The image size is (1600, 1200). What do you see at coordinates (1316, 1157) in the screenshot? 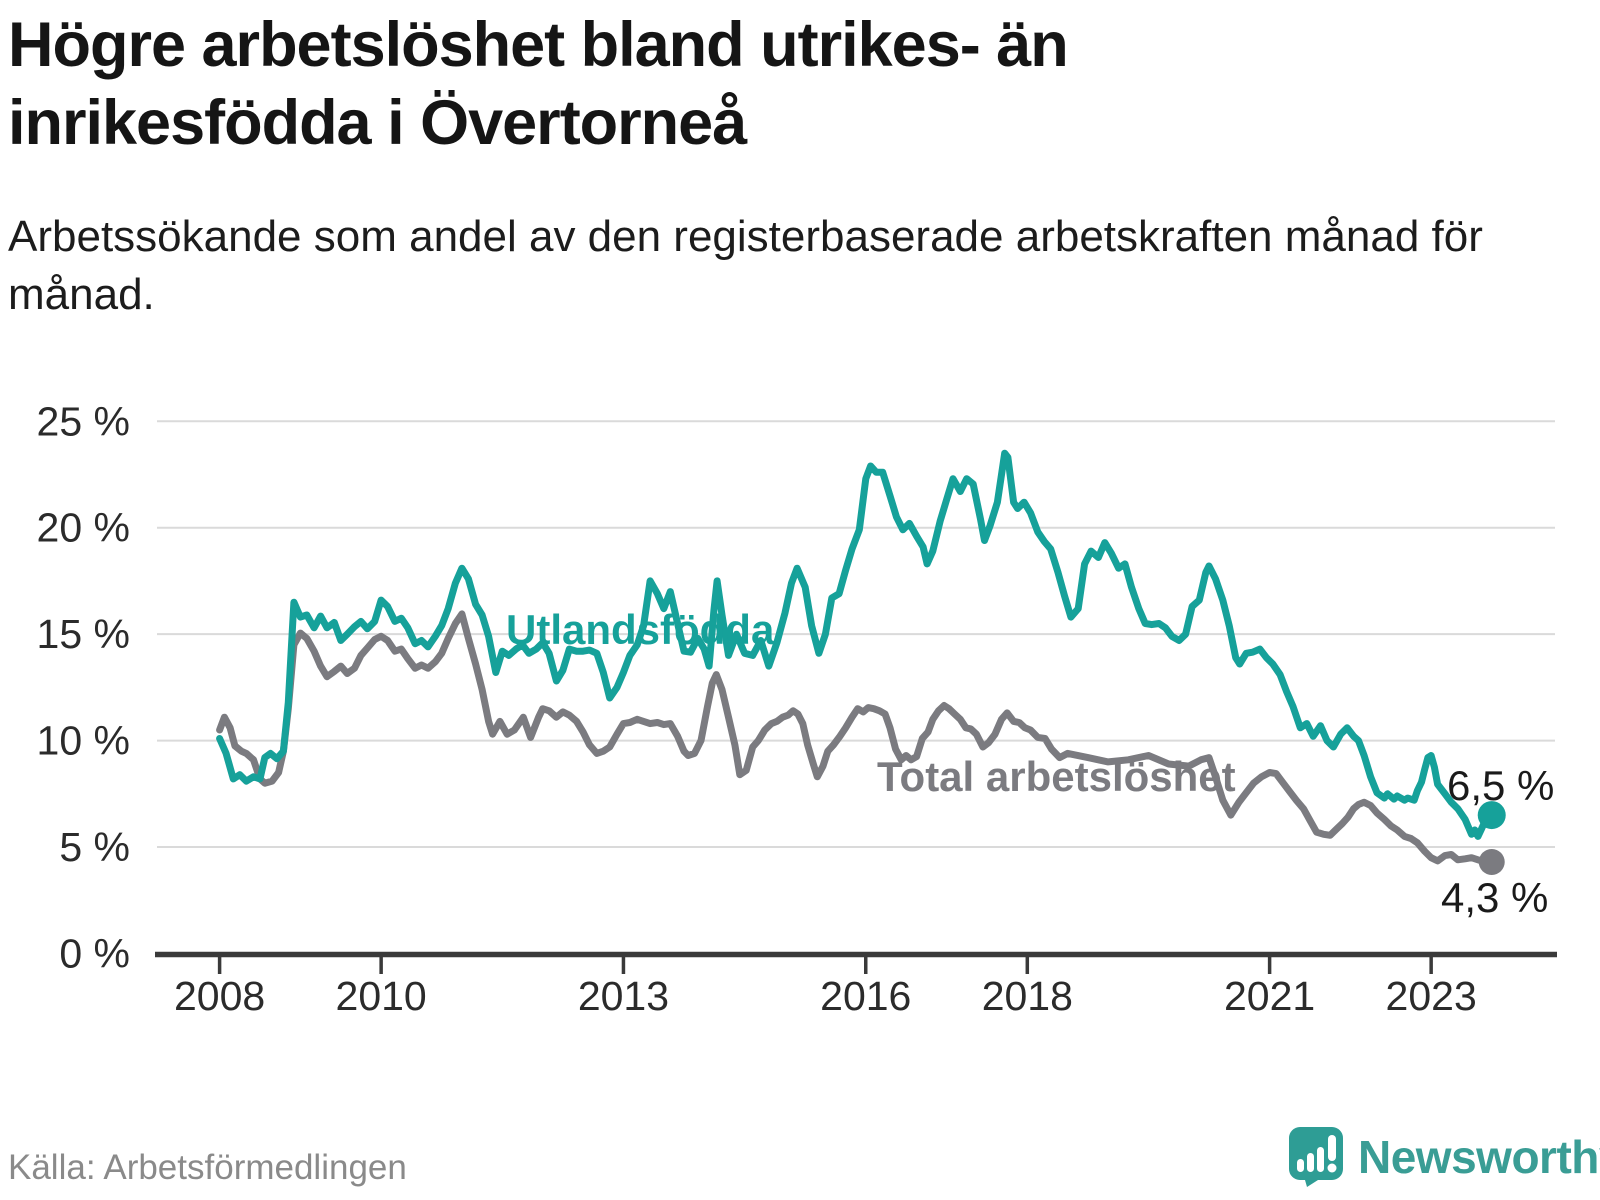
I see `newsworthy-logo-icon` at bounding box center [1316, 1157].